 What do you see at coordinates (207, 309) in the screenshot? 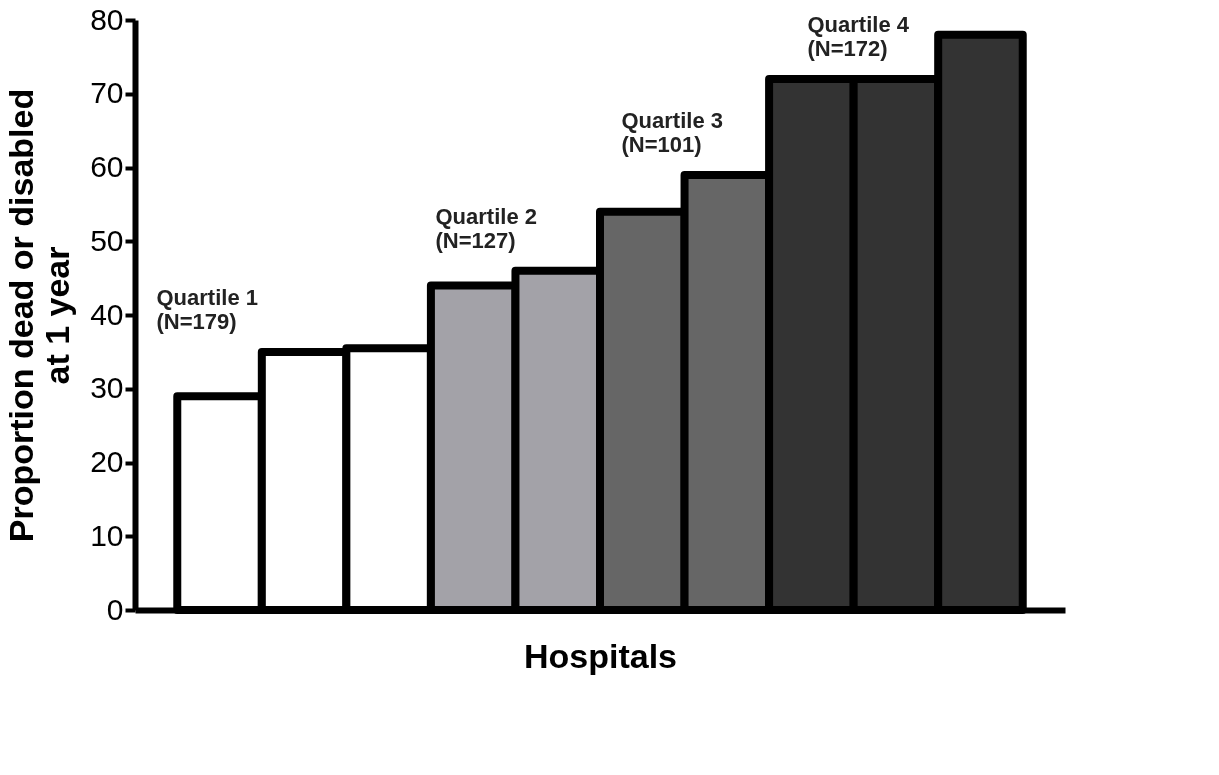
I see `annotation: Quartile 1 (N=179)` at bounding box center [207, 309].